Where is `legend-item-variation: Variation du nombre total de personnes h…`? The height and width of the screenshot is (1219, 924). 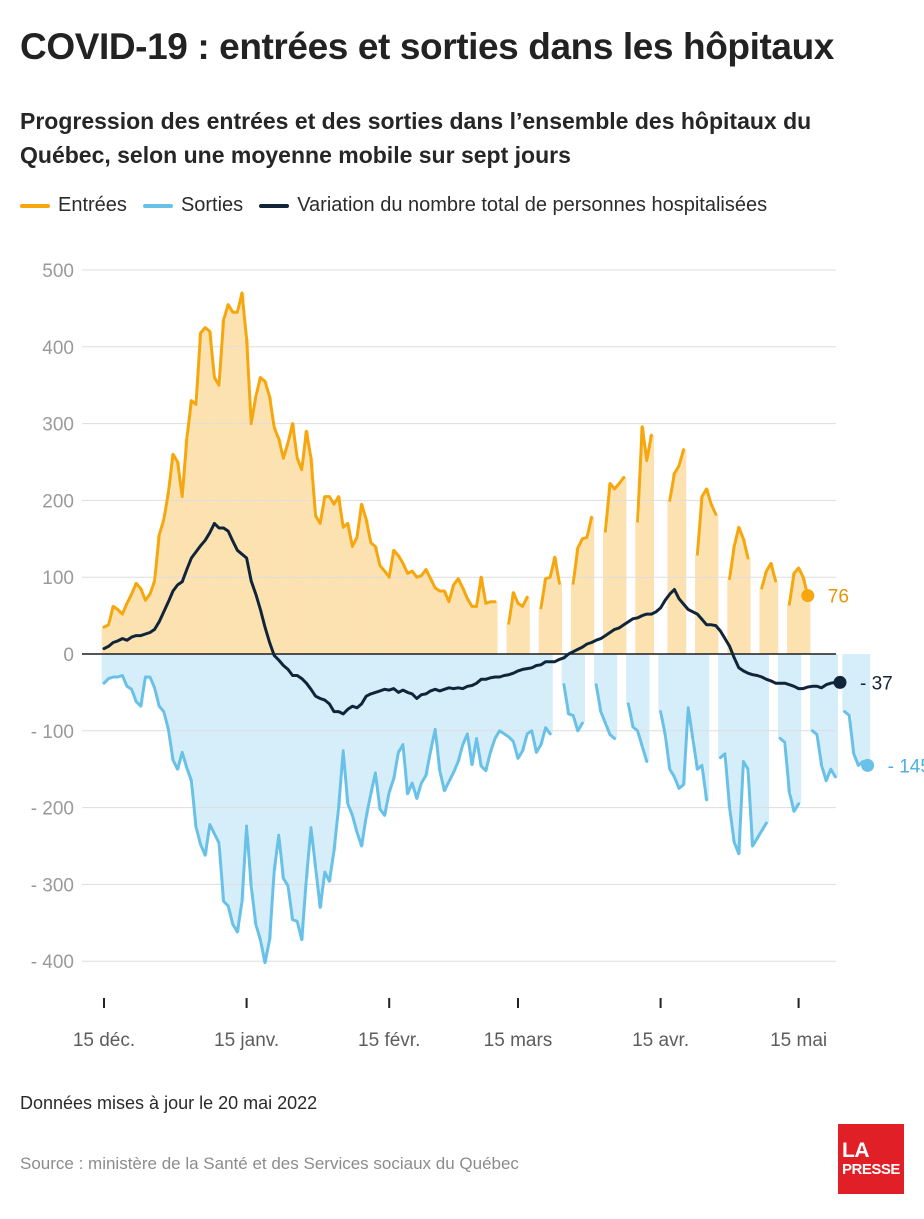 legend-item-variation: Variation du nombre total de personnes h… is located at coordinates (513, 205).